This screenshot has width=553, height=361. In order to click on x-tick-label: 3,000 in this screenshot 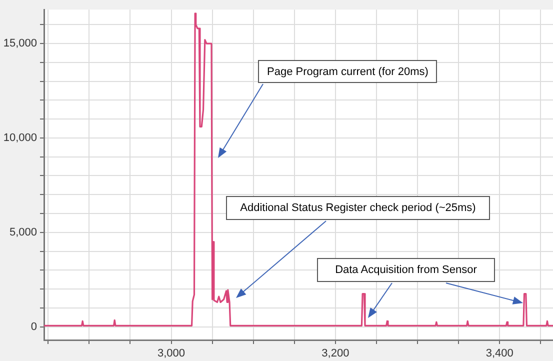, I will do `click(171, 354)`.